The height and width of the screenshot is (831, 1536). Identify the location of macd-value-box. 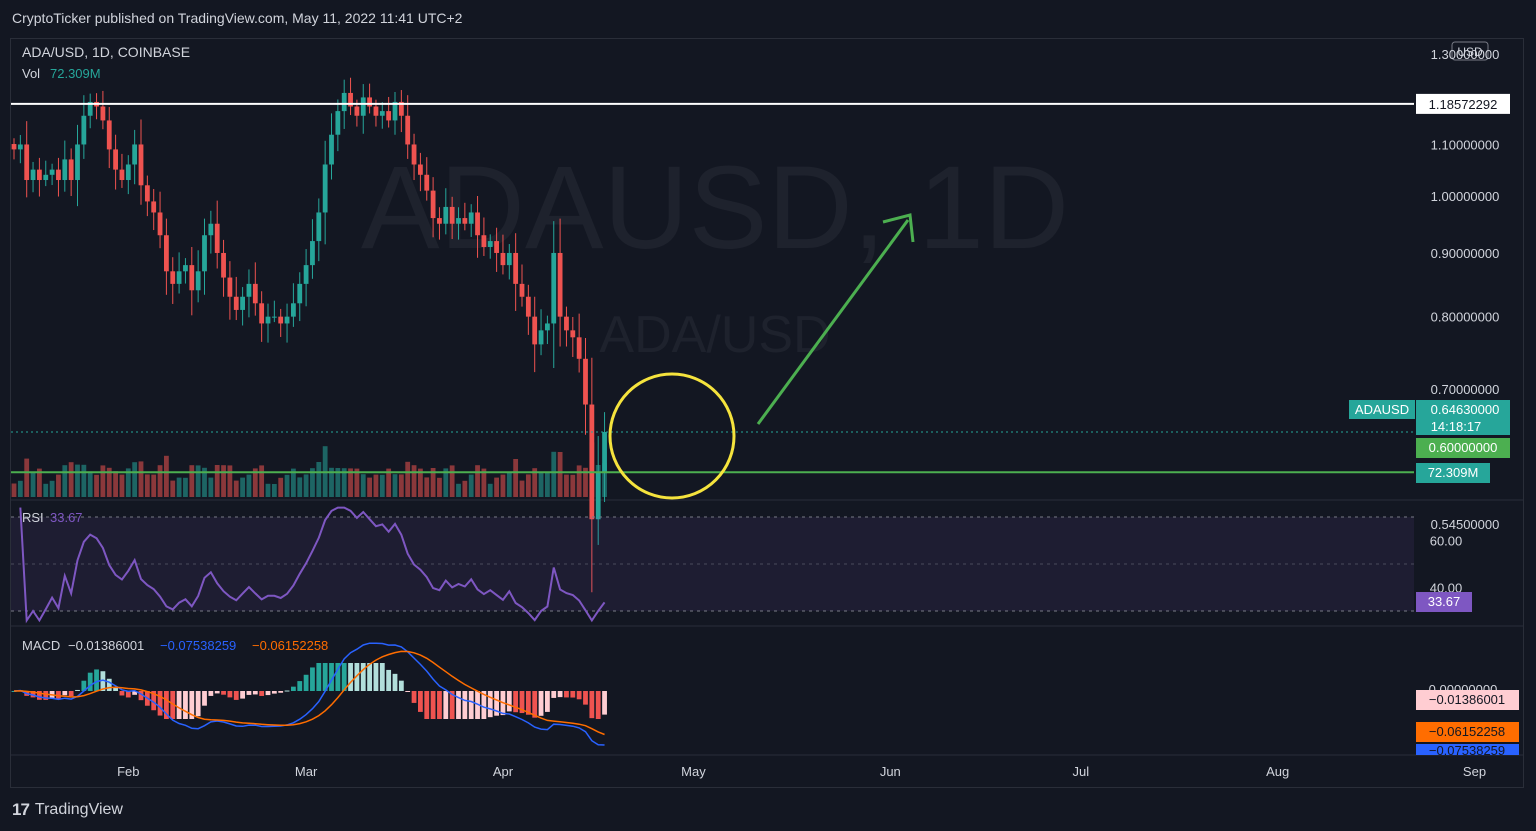
(1467, 700).